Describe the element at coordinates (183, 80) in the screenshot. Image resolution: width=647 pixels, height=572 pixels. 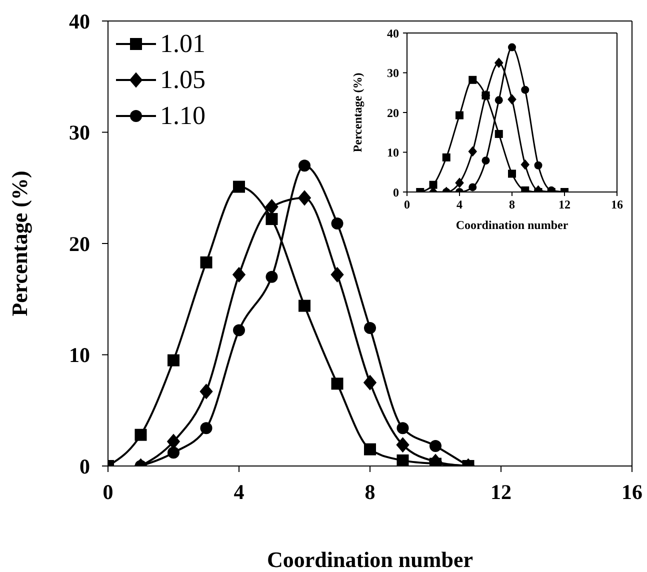
I see `legend-label: 1.05` at that location.